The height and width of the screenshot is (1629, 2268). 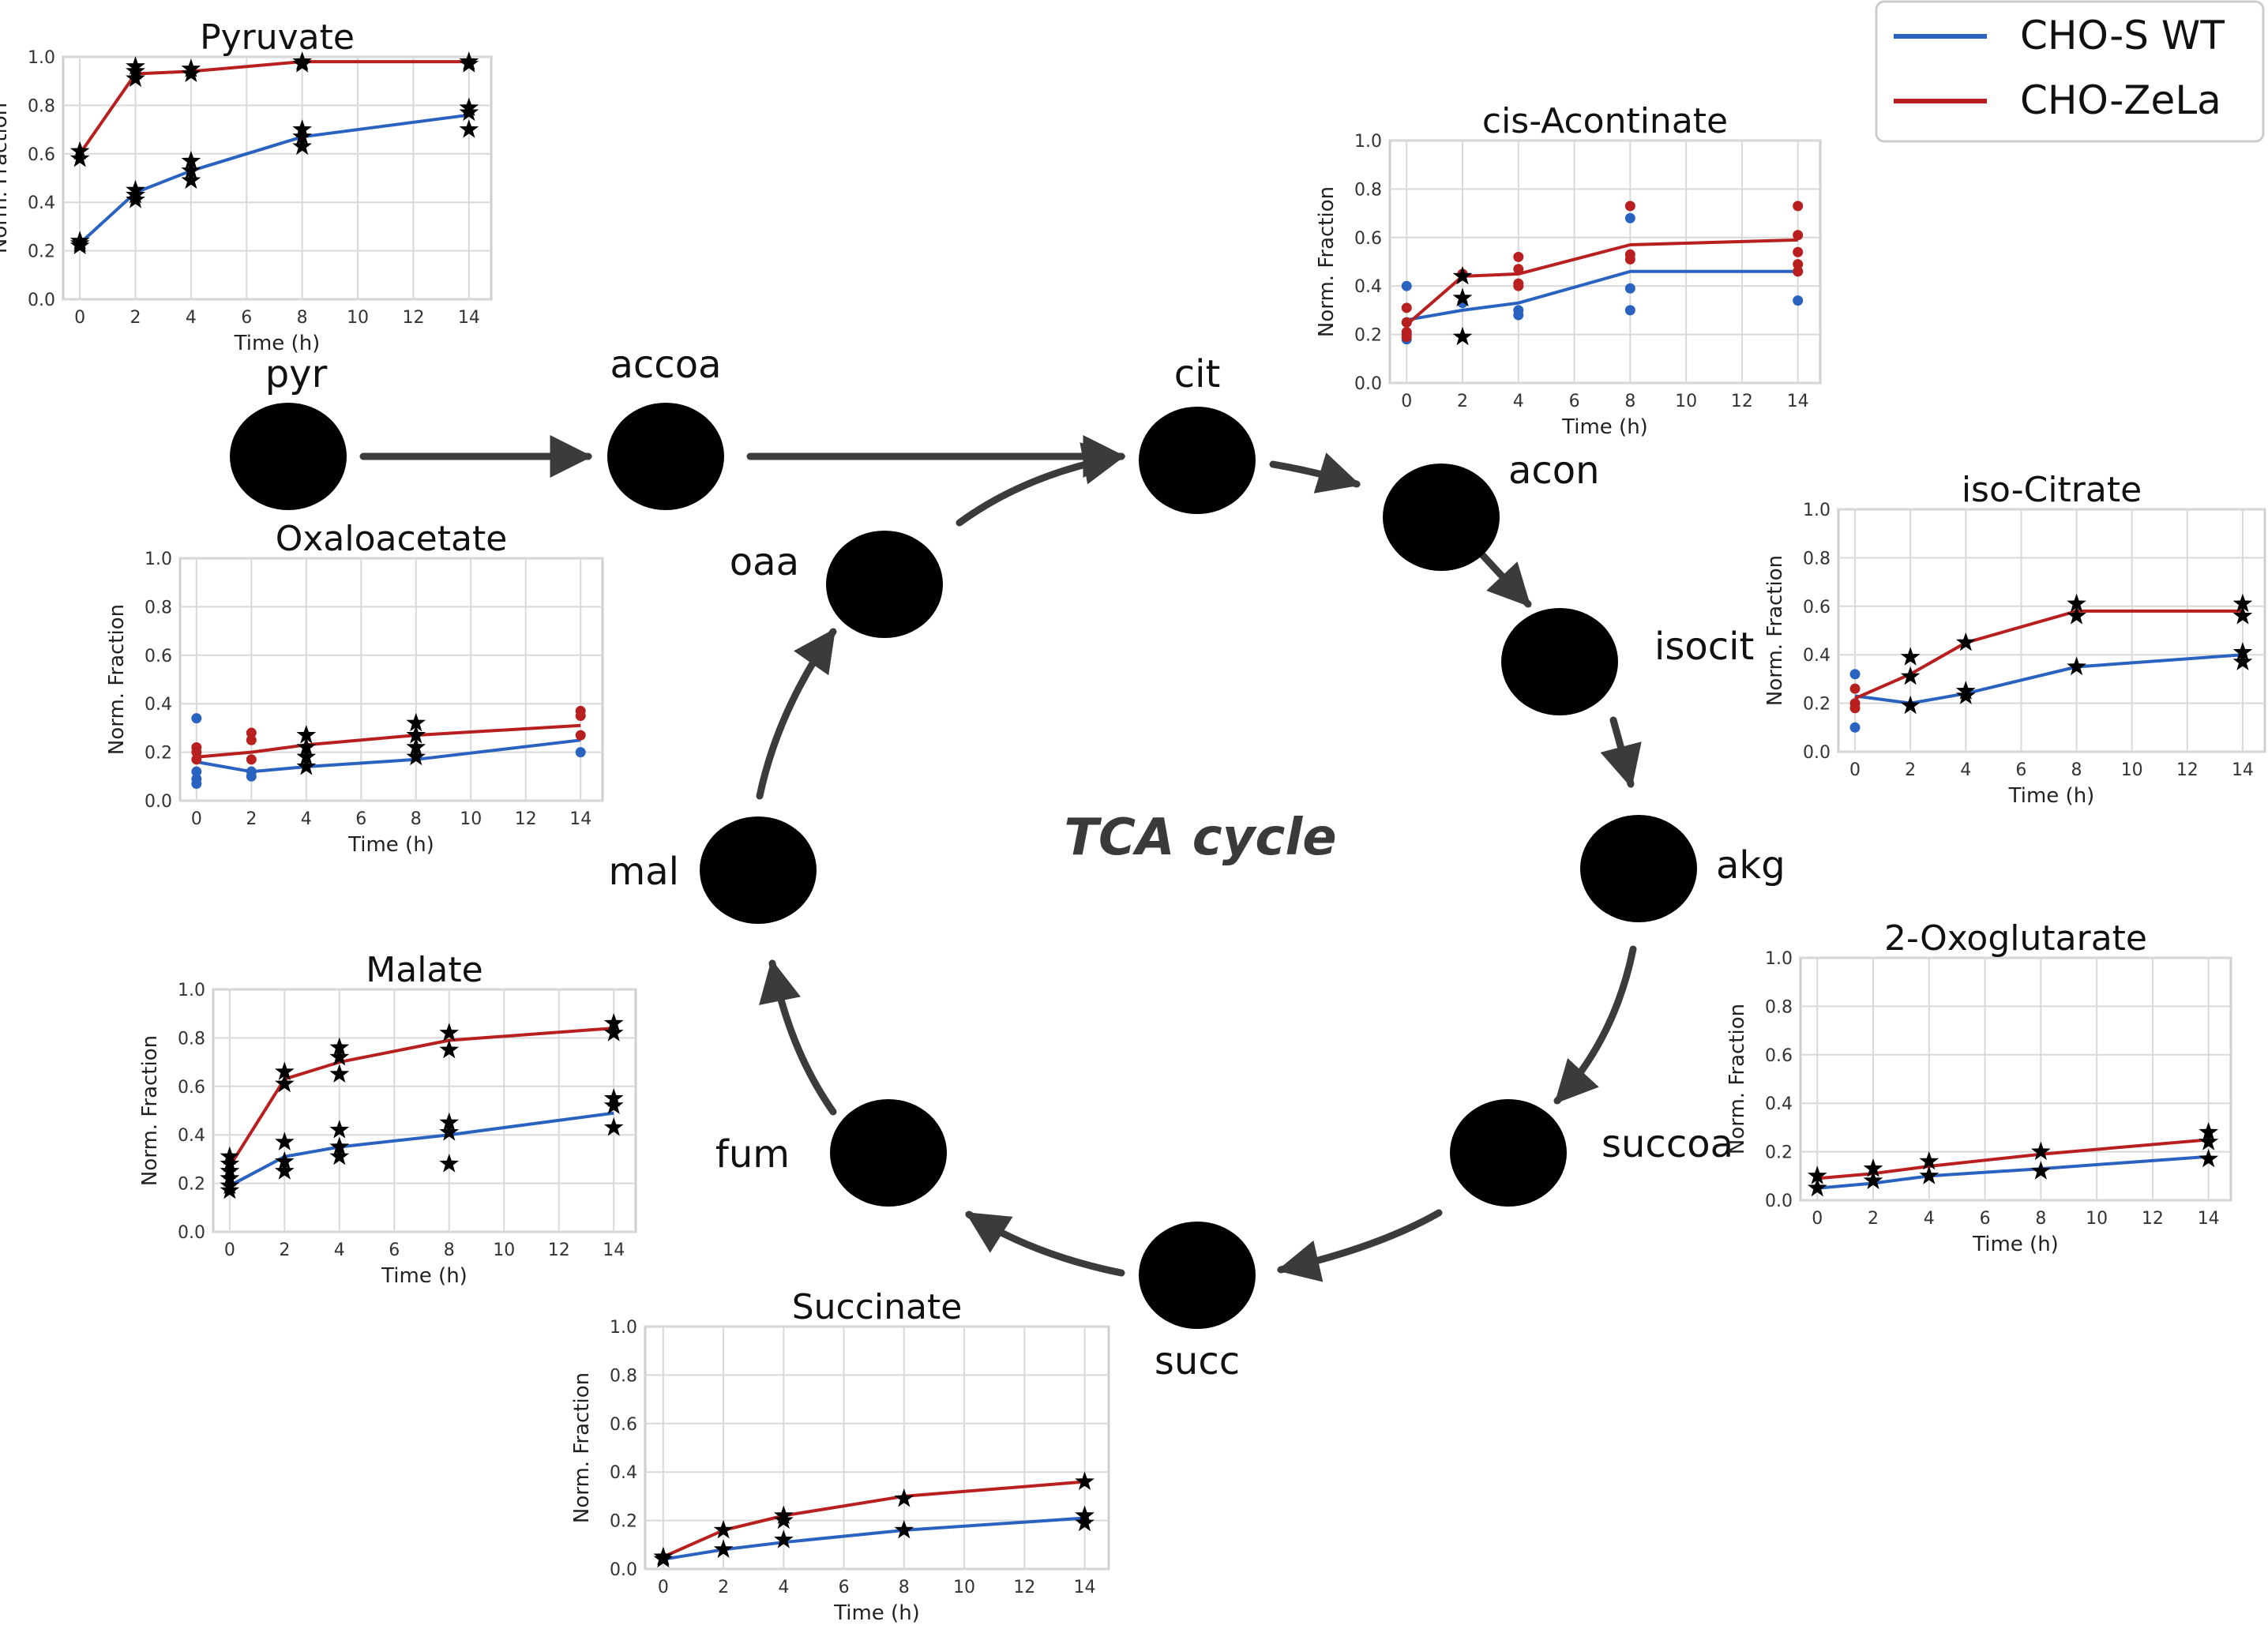 What do you see at coordinates (1045, 1243) in the screenshot?
I see `edge-succ-to-fum` at bounding box center [1045, 1243].